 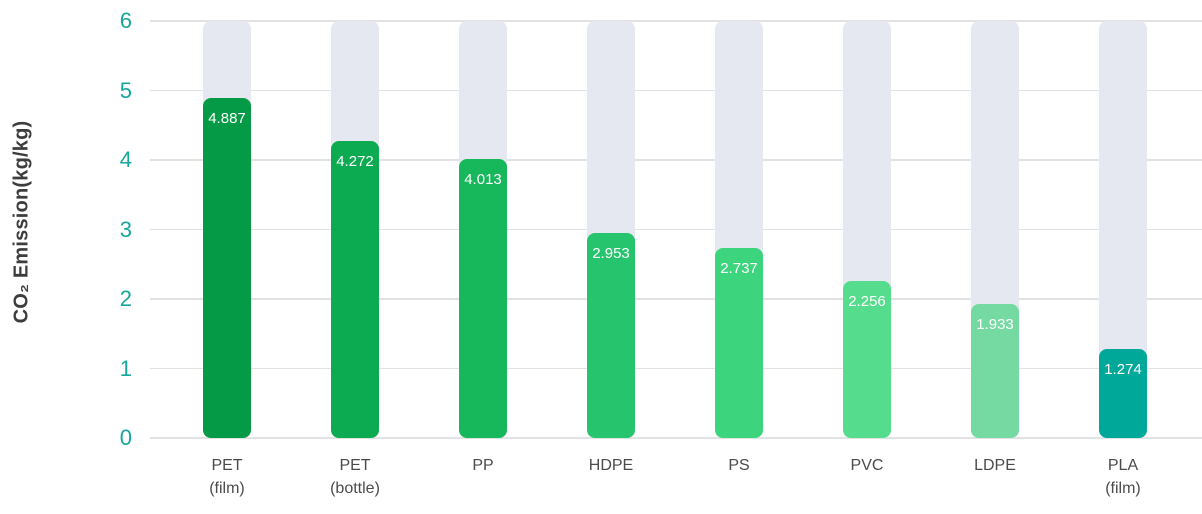 I want to click on y-tick-label: 6, so click(x=125, y=20).